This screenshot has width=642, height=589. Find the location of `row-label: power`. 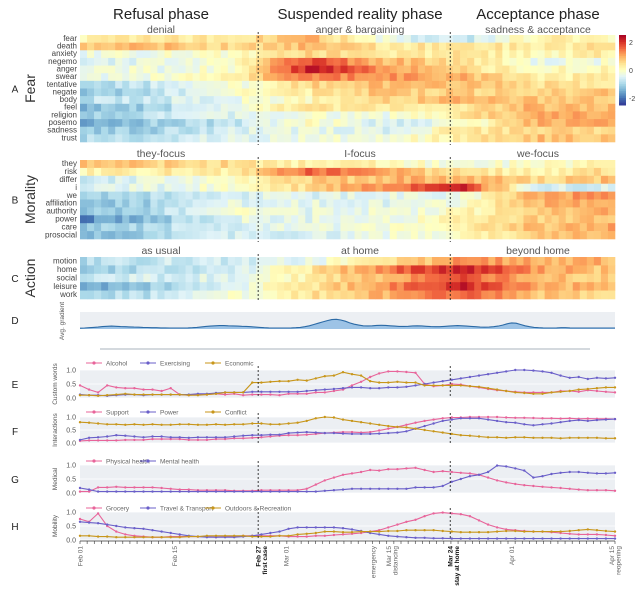

row-label: power is located at coordinates (66, 218).